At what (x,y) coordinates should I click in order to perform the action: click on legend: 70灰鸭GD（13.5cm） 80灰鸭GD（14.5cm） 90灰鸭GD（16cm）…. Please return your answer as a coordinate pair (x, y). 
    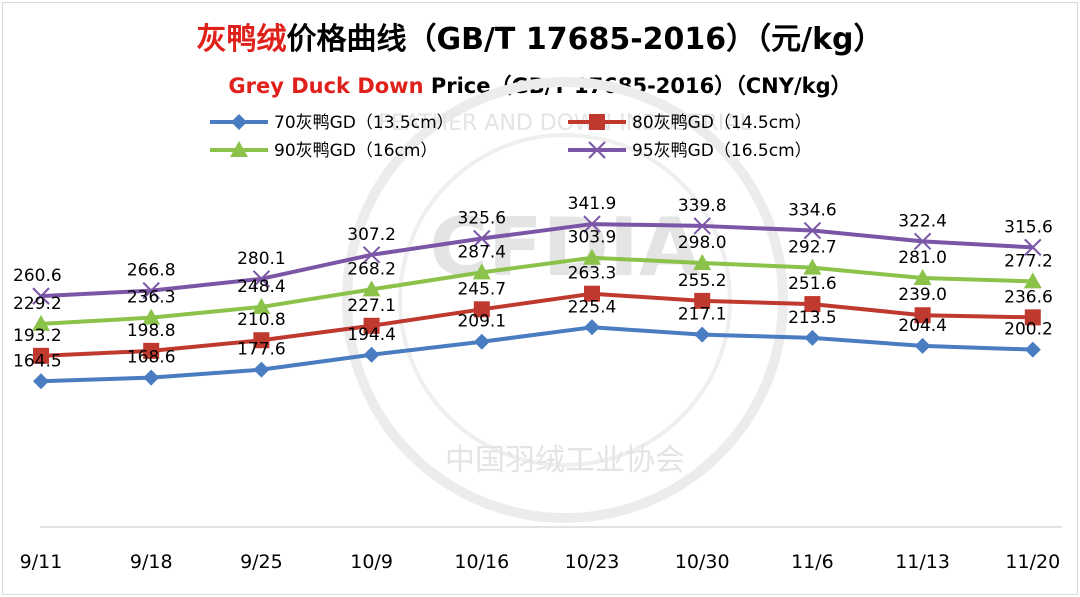
    Looking at the image, I should click on (511, 137).